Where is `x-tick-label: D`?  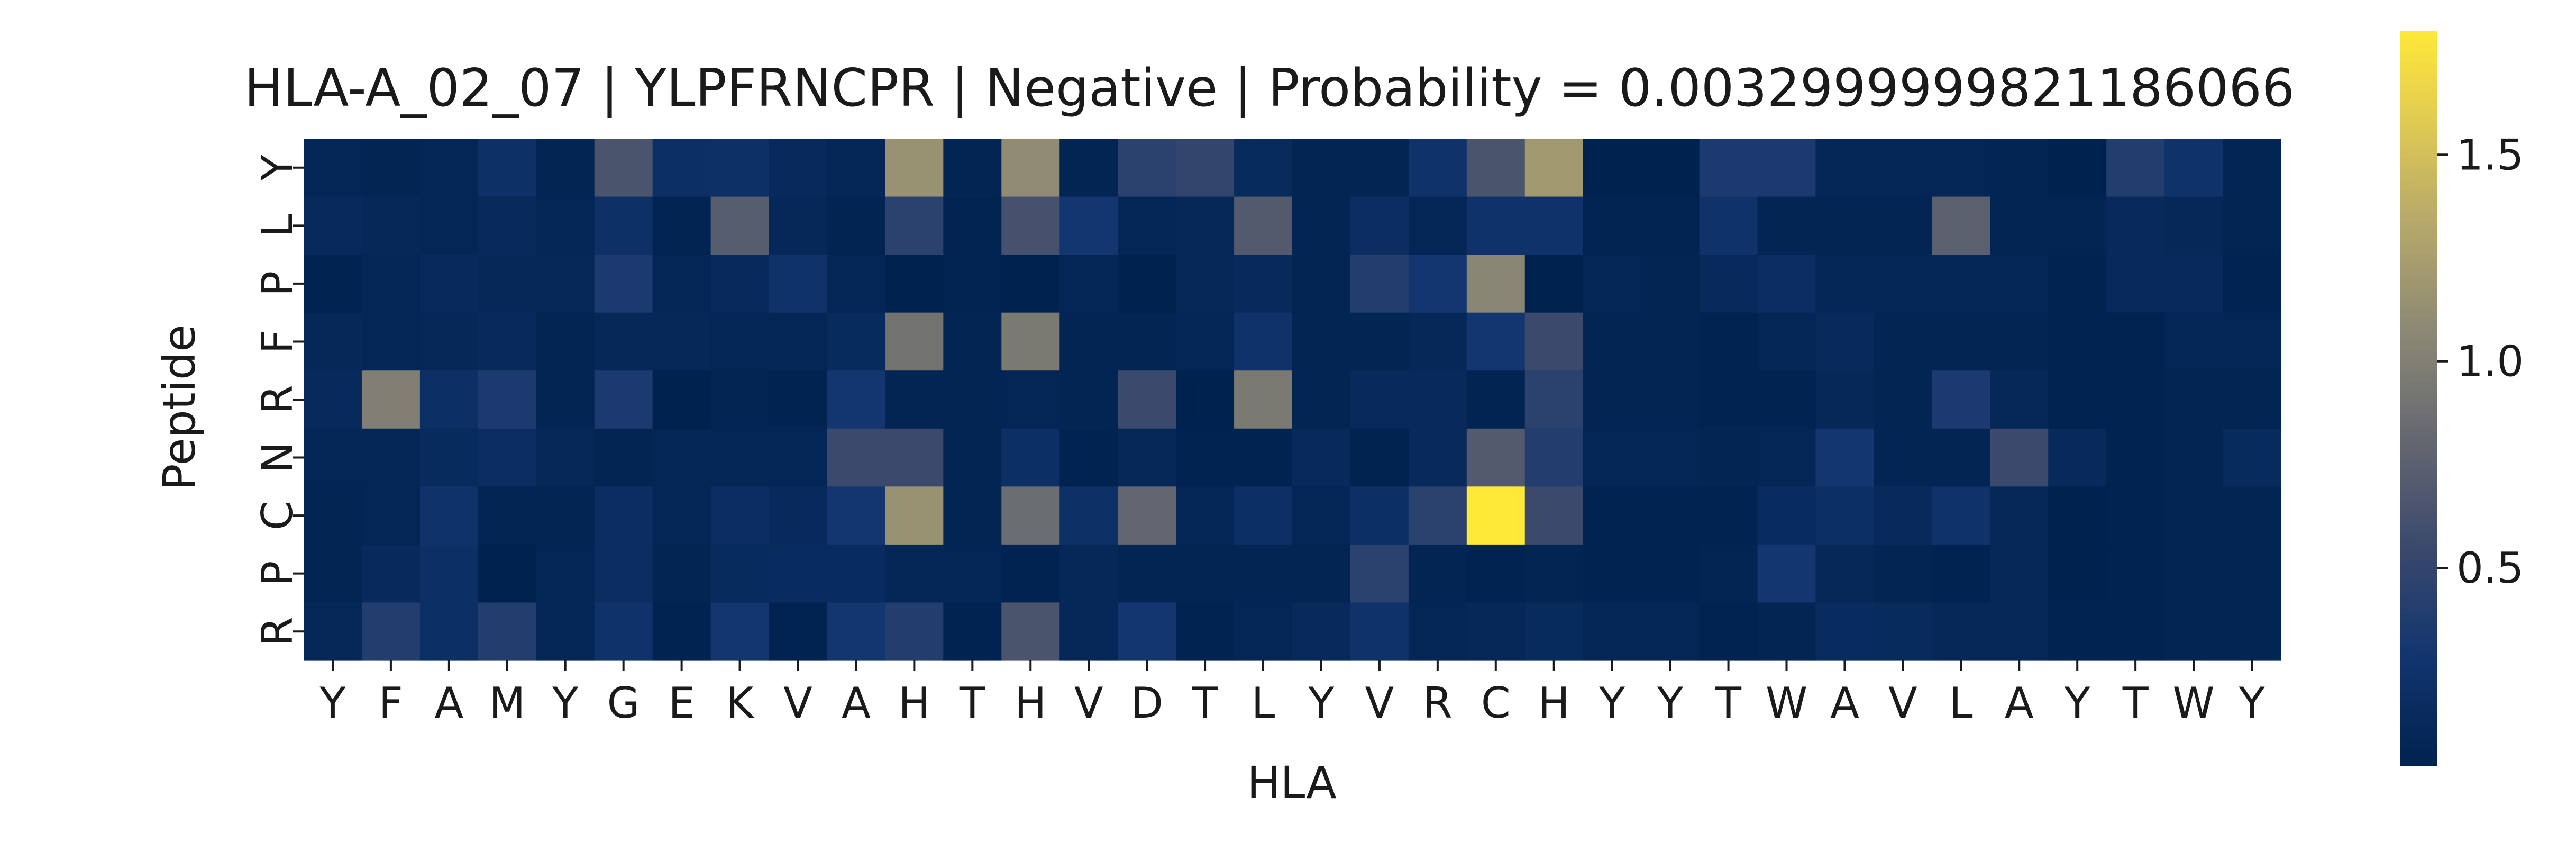 x-tick-label: D is located at coordinates (1146, 703).